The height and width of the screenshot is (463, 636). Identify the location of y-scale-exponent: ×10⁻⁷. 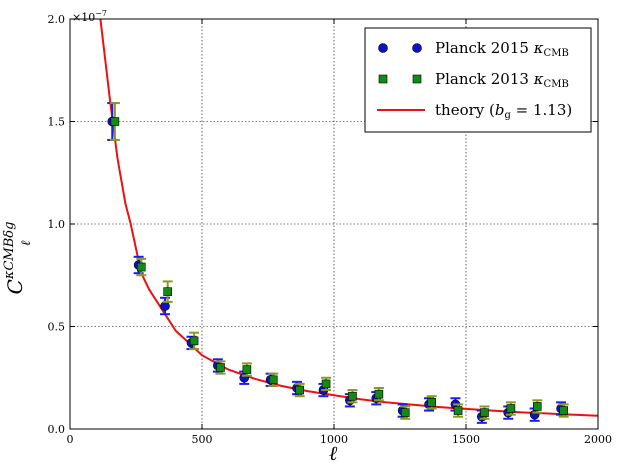
(89, 16).